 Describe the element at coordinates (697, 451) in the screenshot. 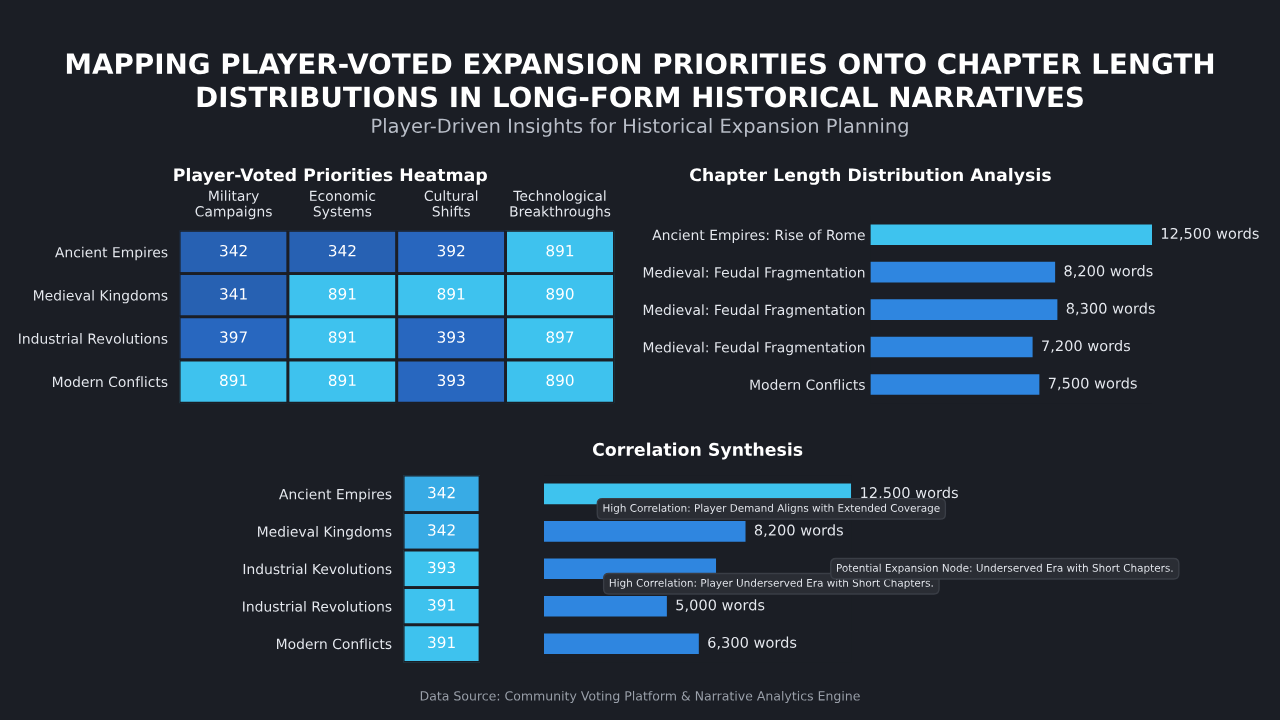

I see `chart-title: Correlation Synthesis` at that location.